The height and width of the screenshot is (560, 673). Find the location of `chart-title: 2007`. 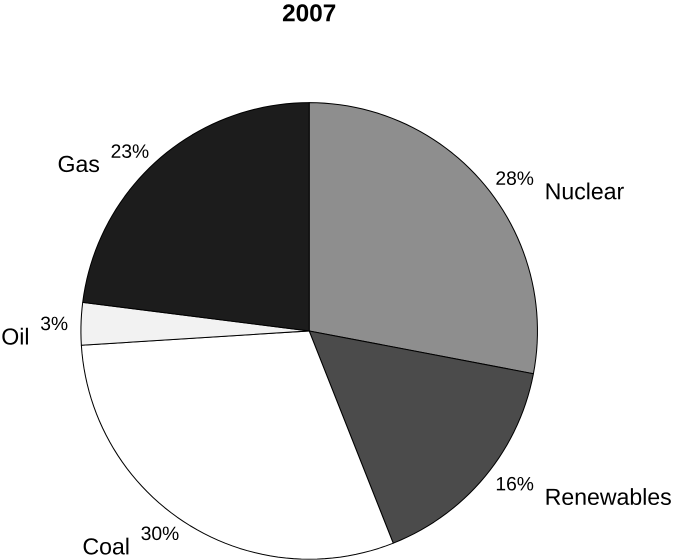

chart-title: 2007 is located at coordinates (309, 13).